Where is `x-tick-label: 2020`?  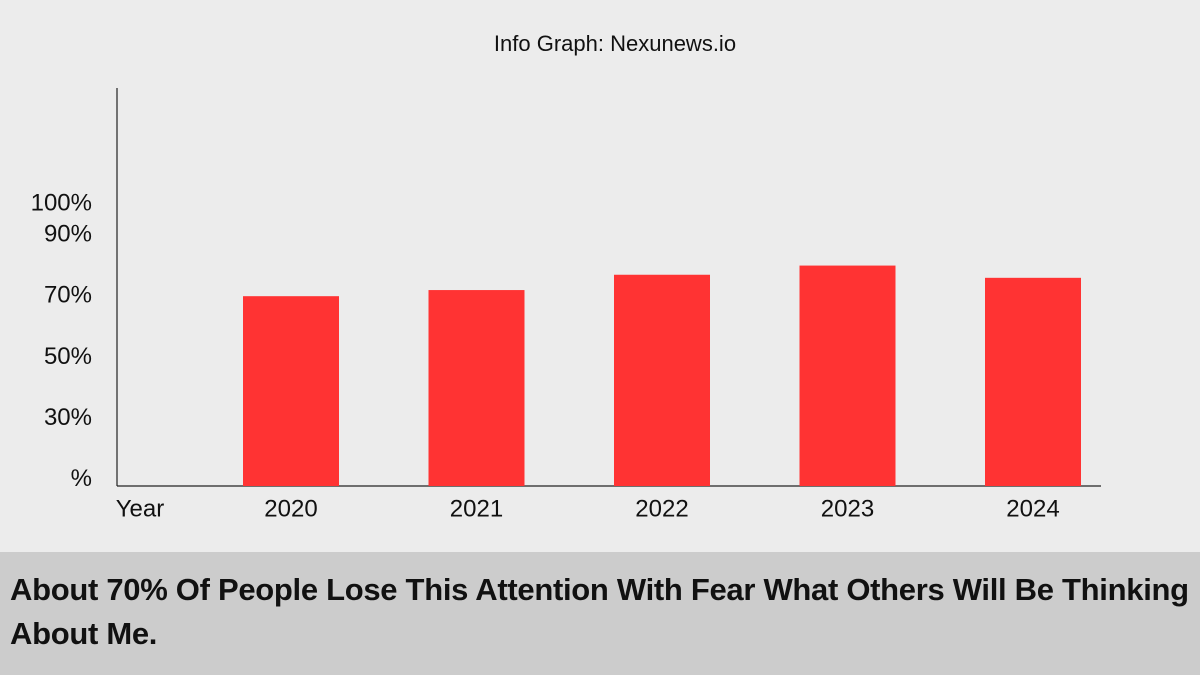 x-tick-label: 2020 is located at coordinates (290, 508).